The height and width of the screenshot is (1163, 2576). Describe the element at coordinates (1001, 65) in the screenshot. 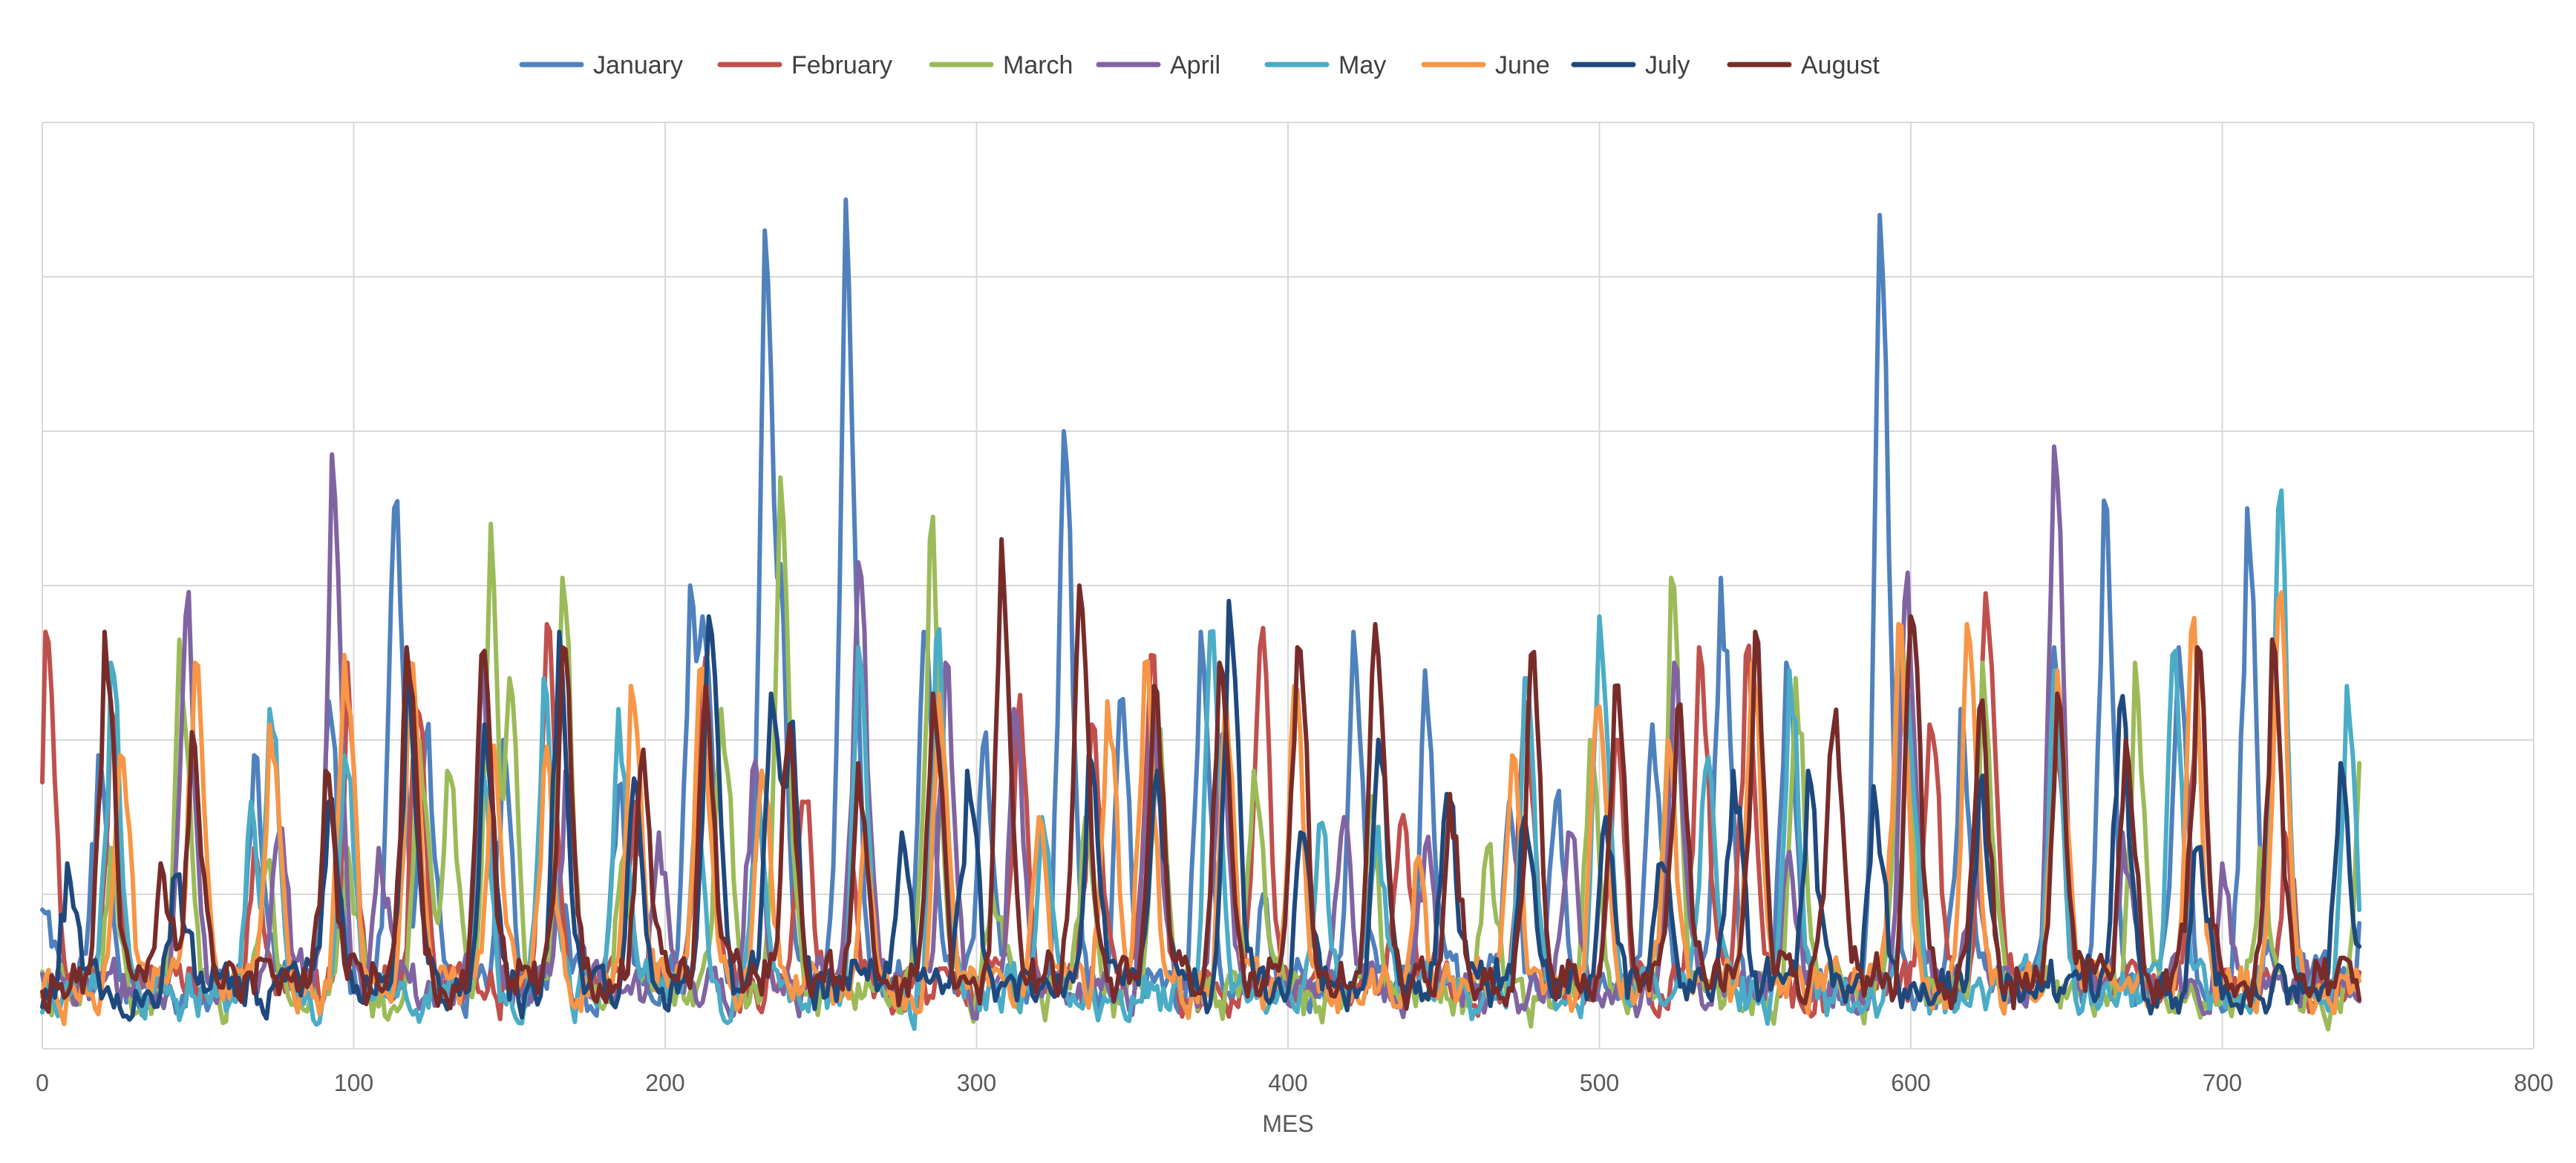

I see `legend-item-march: March` at that location.